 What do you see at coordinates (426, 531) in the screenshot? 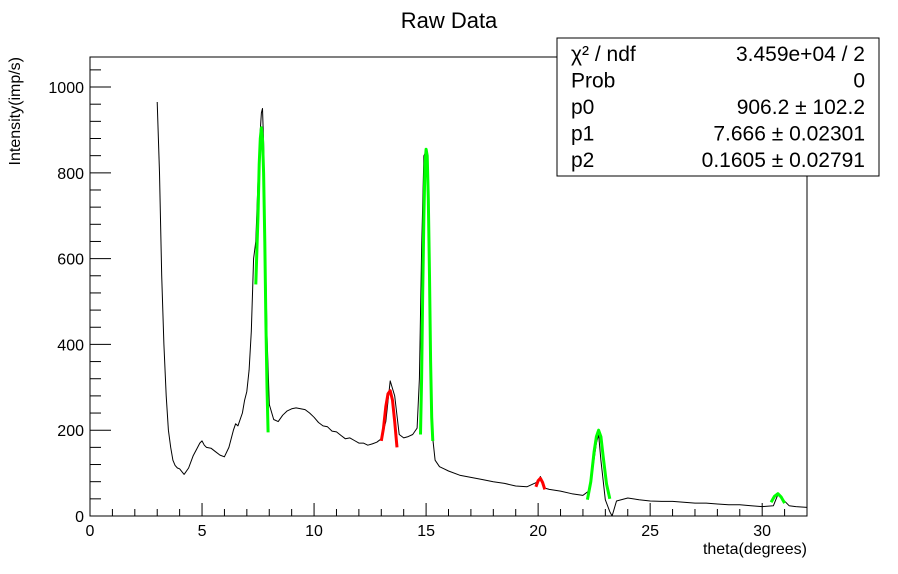
I see `x-tick-label: 15` at bounding box center [426, 531].